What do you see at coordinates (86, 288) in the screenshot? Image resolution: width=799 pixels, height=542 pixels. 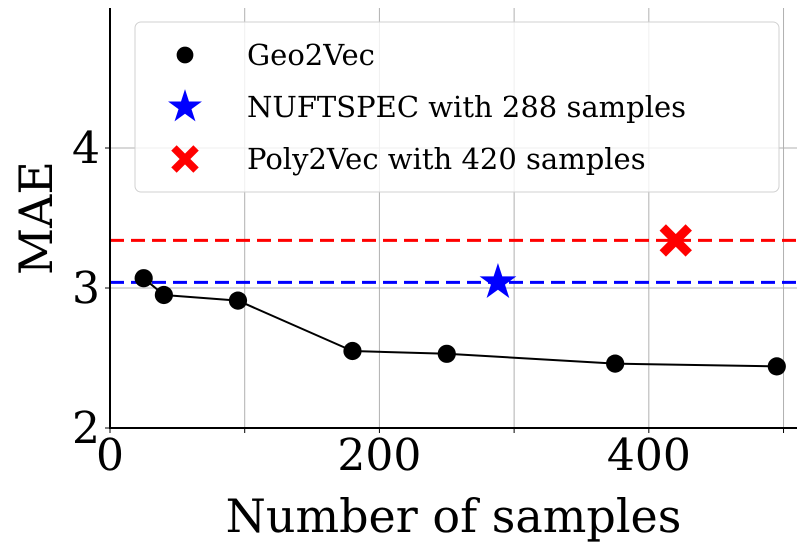 I see `y-tick-label: 3` at bounding box center [86, 288].